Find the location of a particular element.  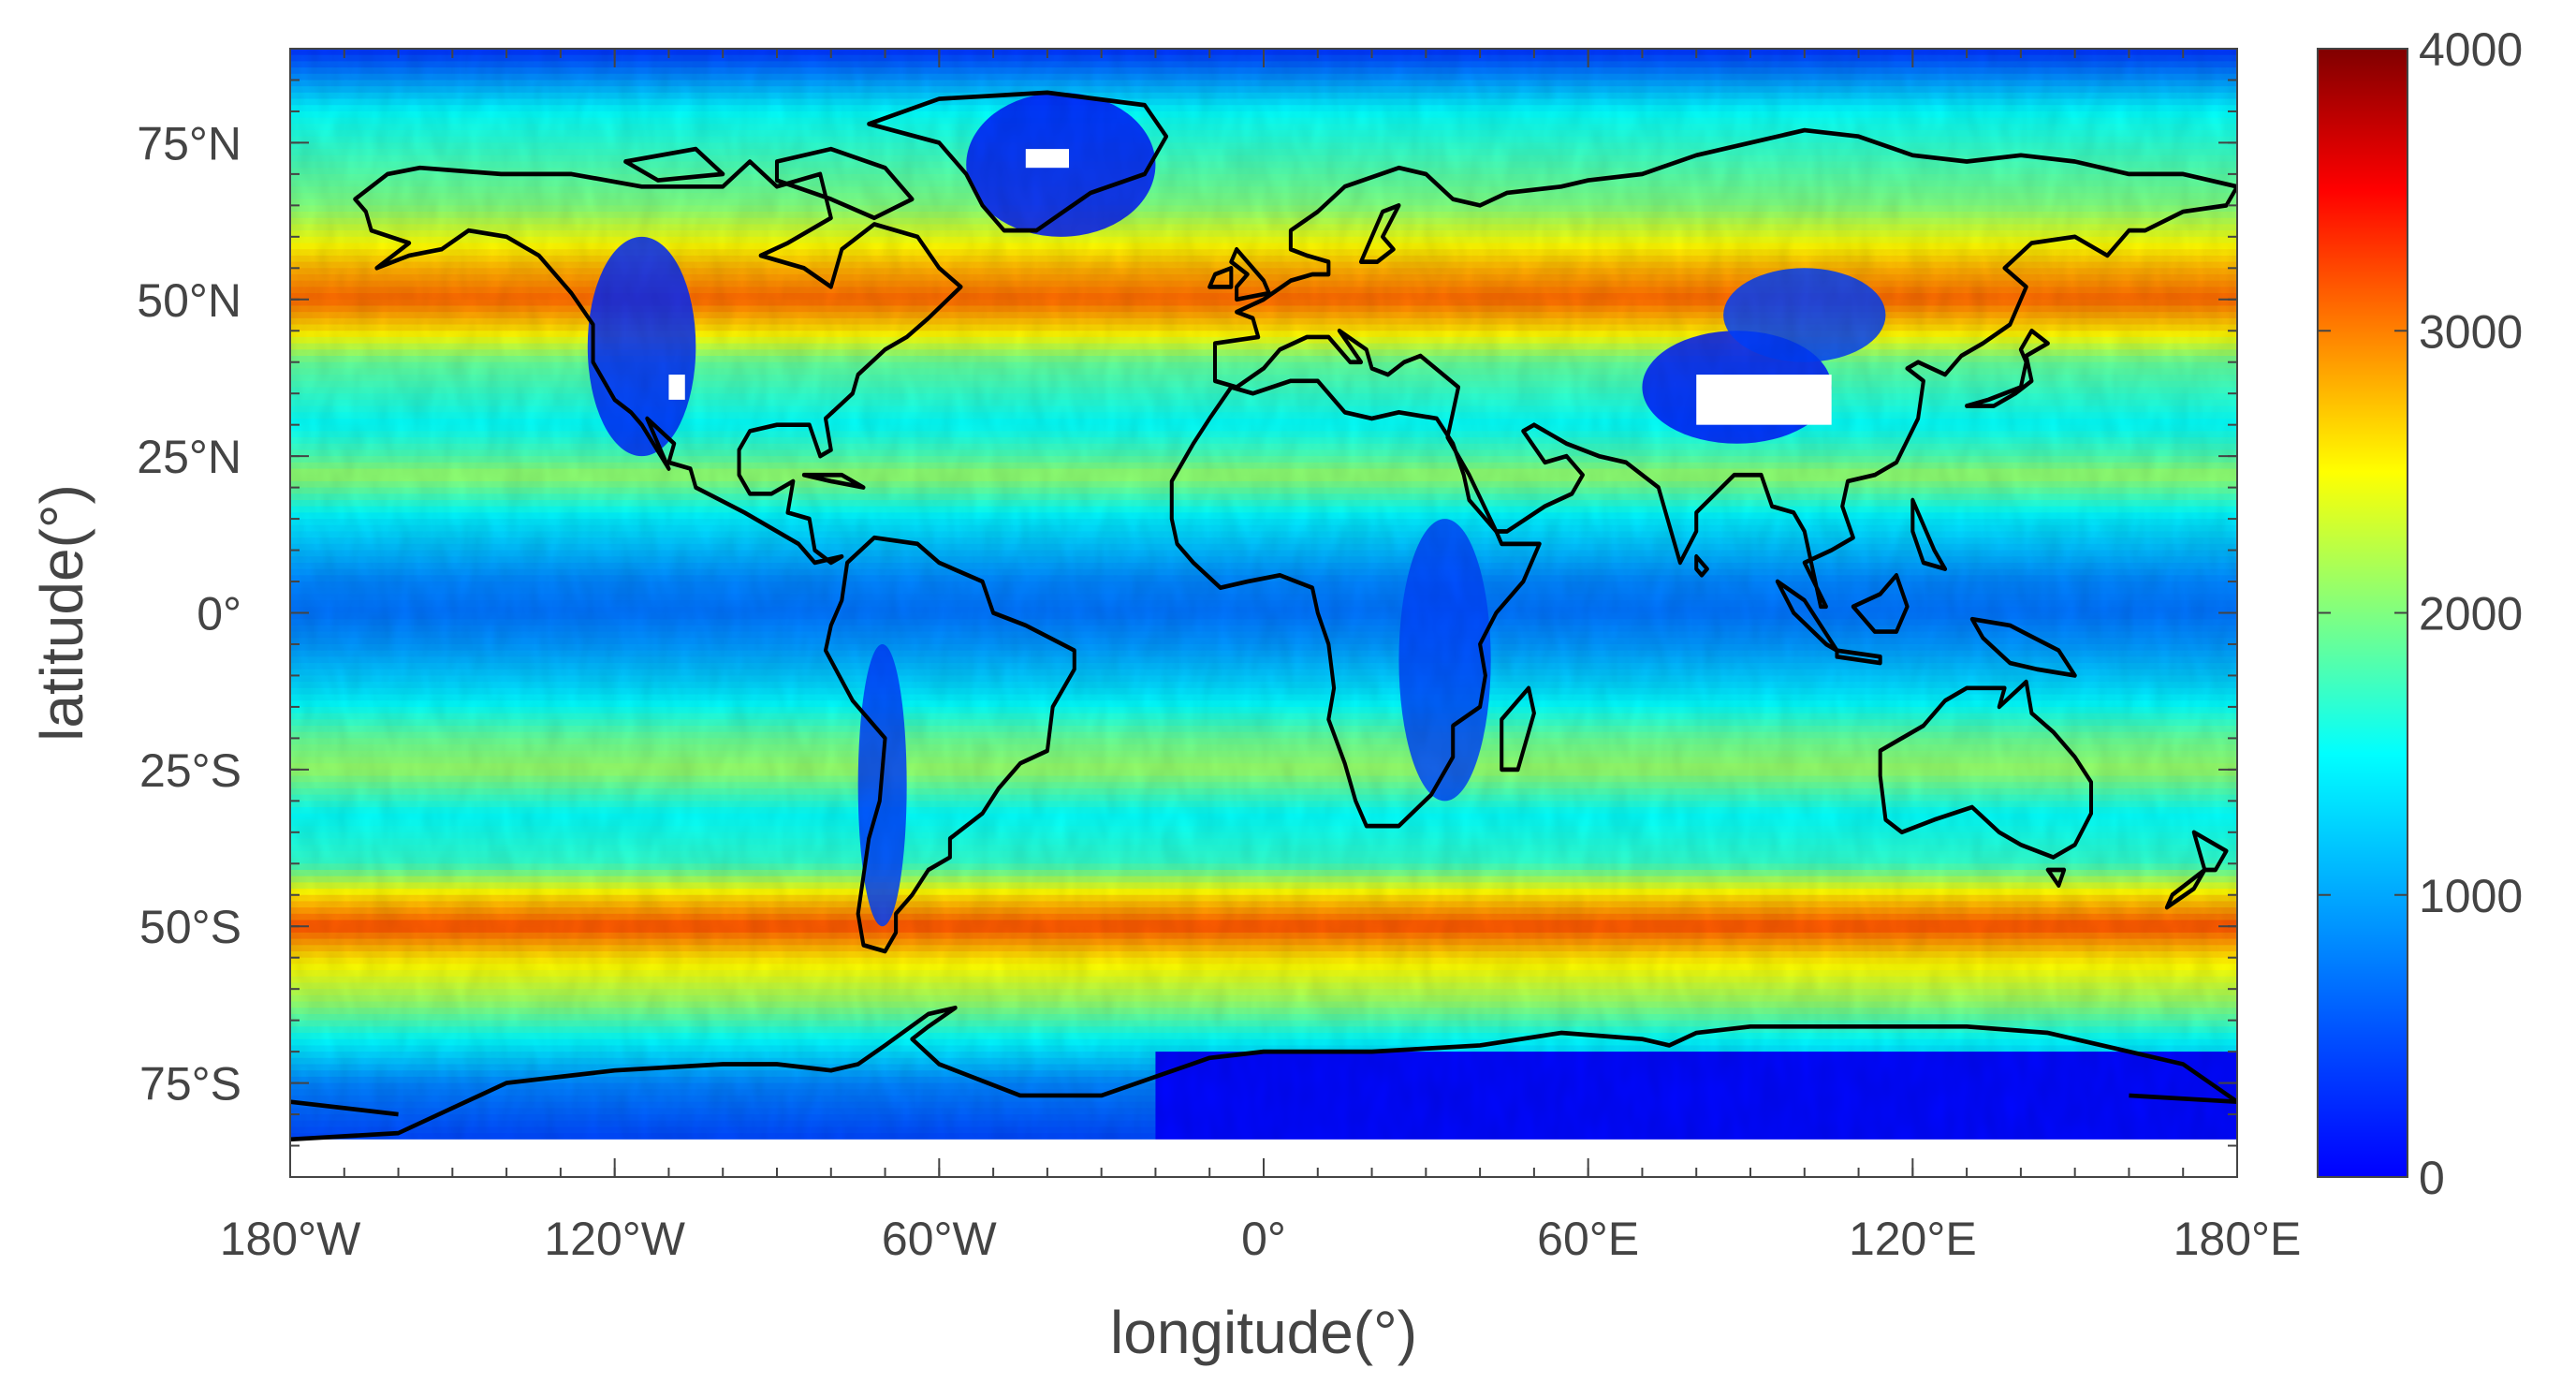

y-tick-label: 50°N is located at coordinates (189, 301).